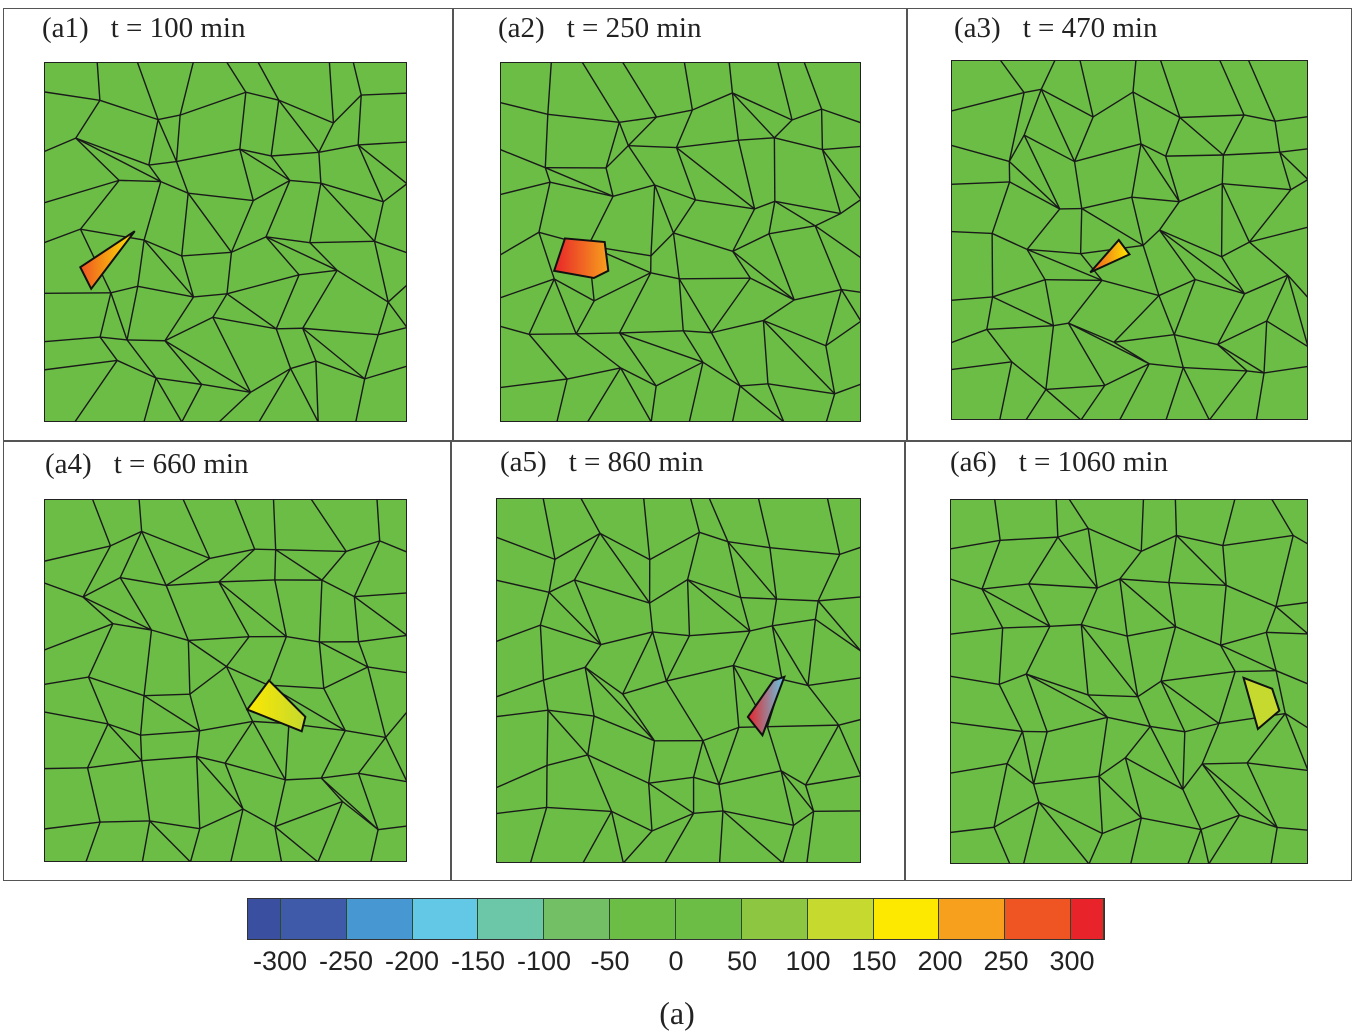  Describe the element at coordinates (634, 28) in the screenshot. I see `panel-time: t = 250 min` at that location.